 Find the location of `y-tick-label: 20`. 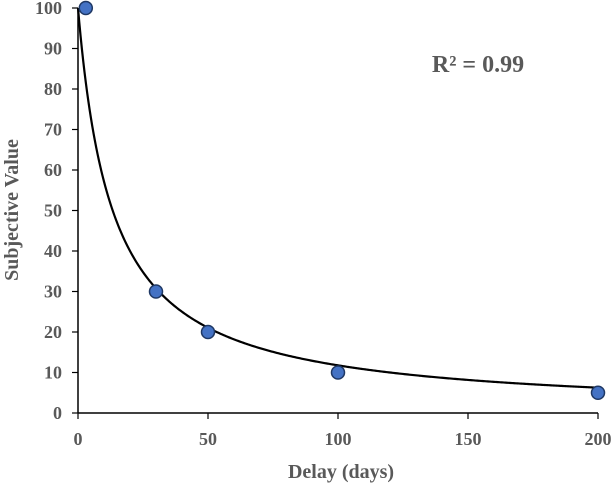

y-tick-label: 20 is located at coordinates (53, 332).